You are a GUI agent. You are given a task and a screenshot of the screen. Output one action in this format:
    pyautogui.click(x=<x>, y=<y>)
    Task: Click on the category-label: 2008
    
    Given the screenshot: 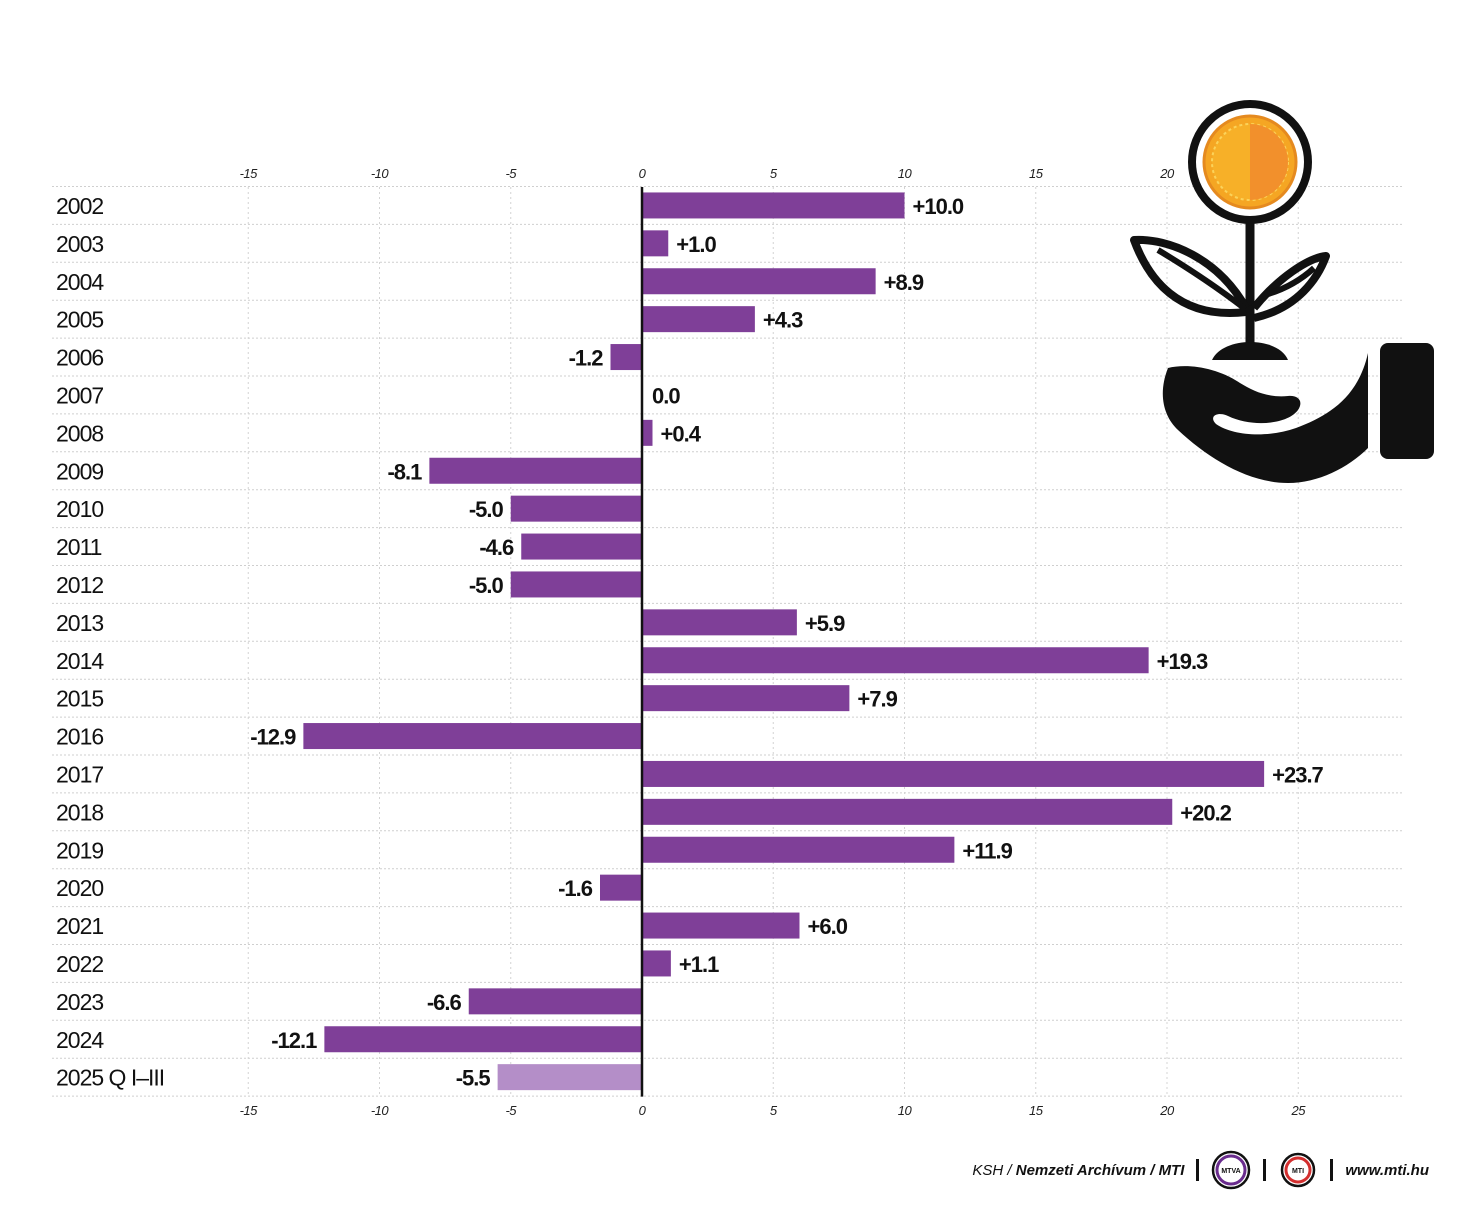 What is the action you would take?
    pyautogui.click(x=79, y=433)
    